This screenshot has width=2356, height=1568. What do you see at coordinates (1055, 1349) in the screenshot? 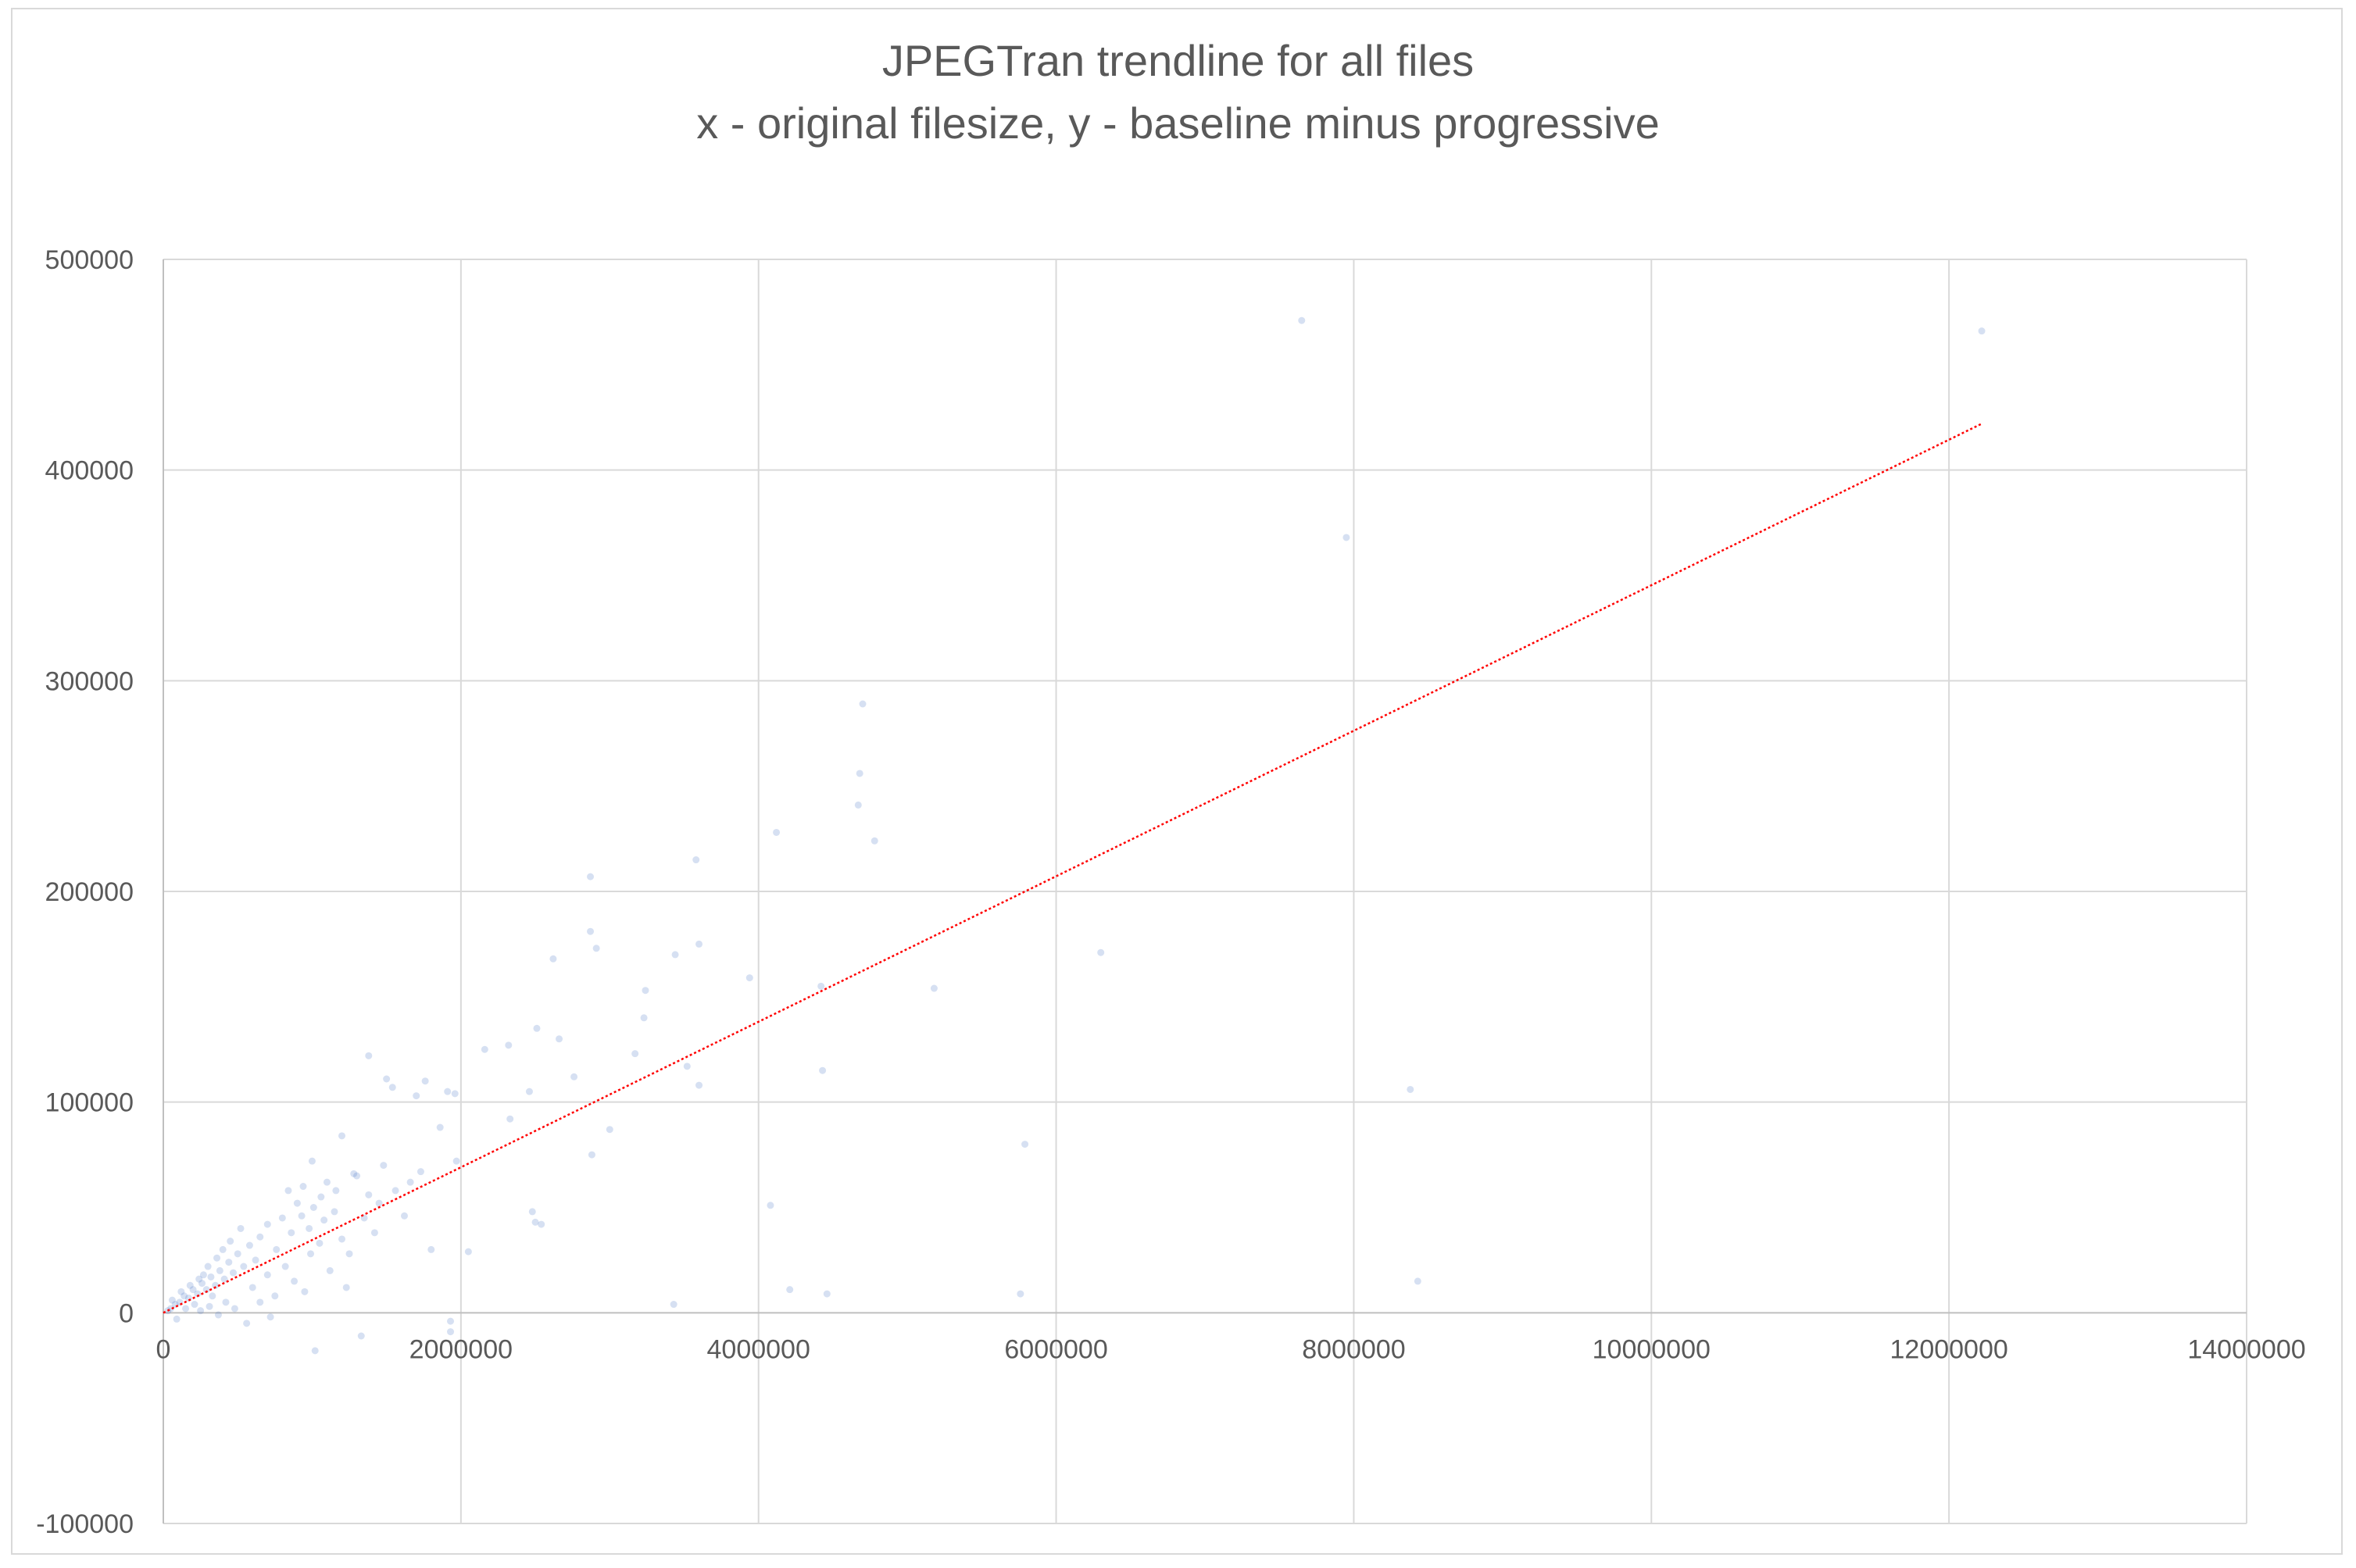
I see `x-tick-label: 6000000` at bounding box center [1055, 1349].